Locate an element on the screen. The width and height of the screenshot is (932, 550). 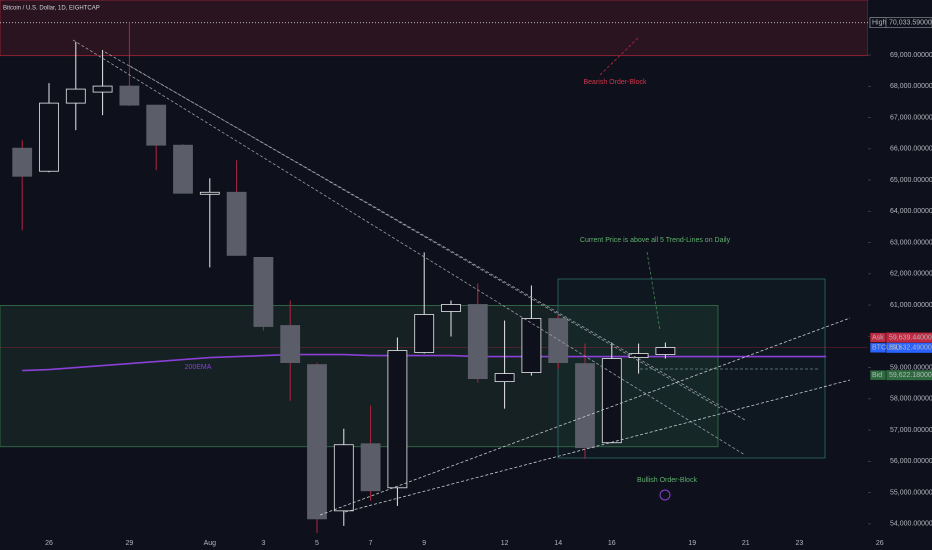
trend-line is located at coordinates (597, 446).